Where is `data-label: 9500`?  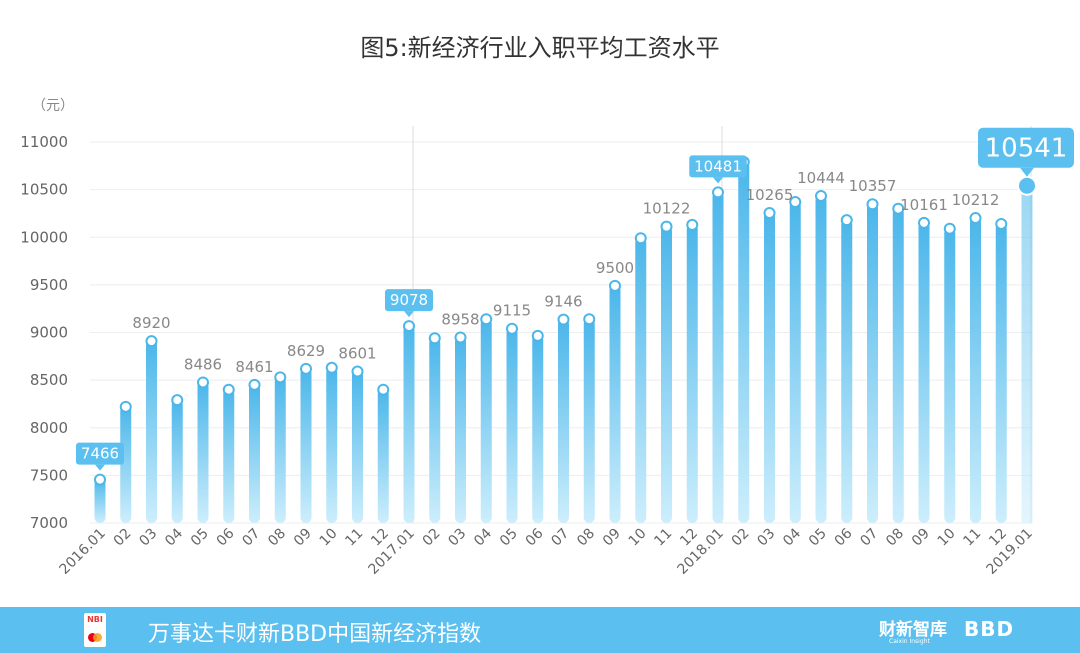 data-label: 9500 is located at coordinates (615, 268).